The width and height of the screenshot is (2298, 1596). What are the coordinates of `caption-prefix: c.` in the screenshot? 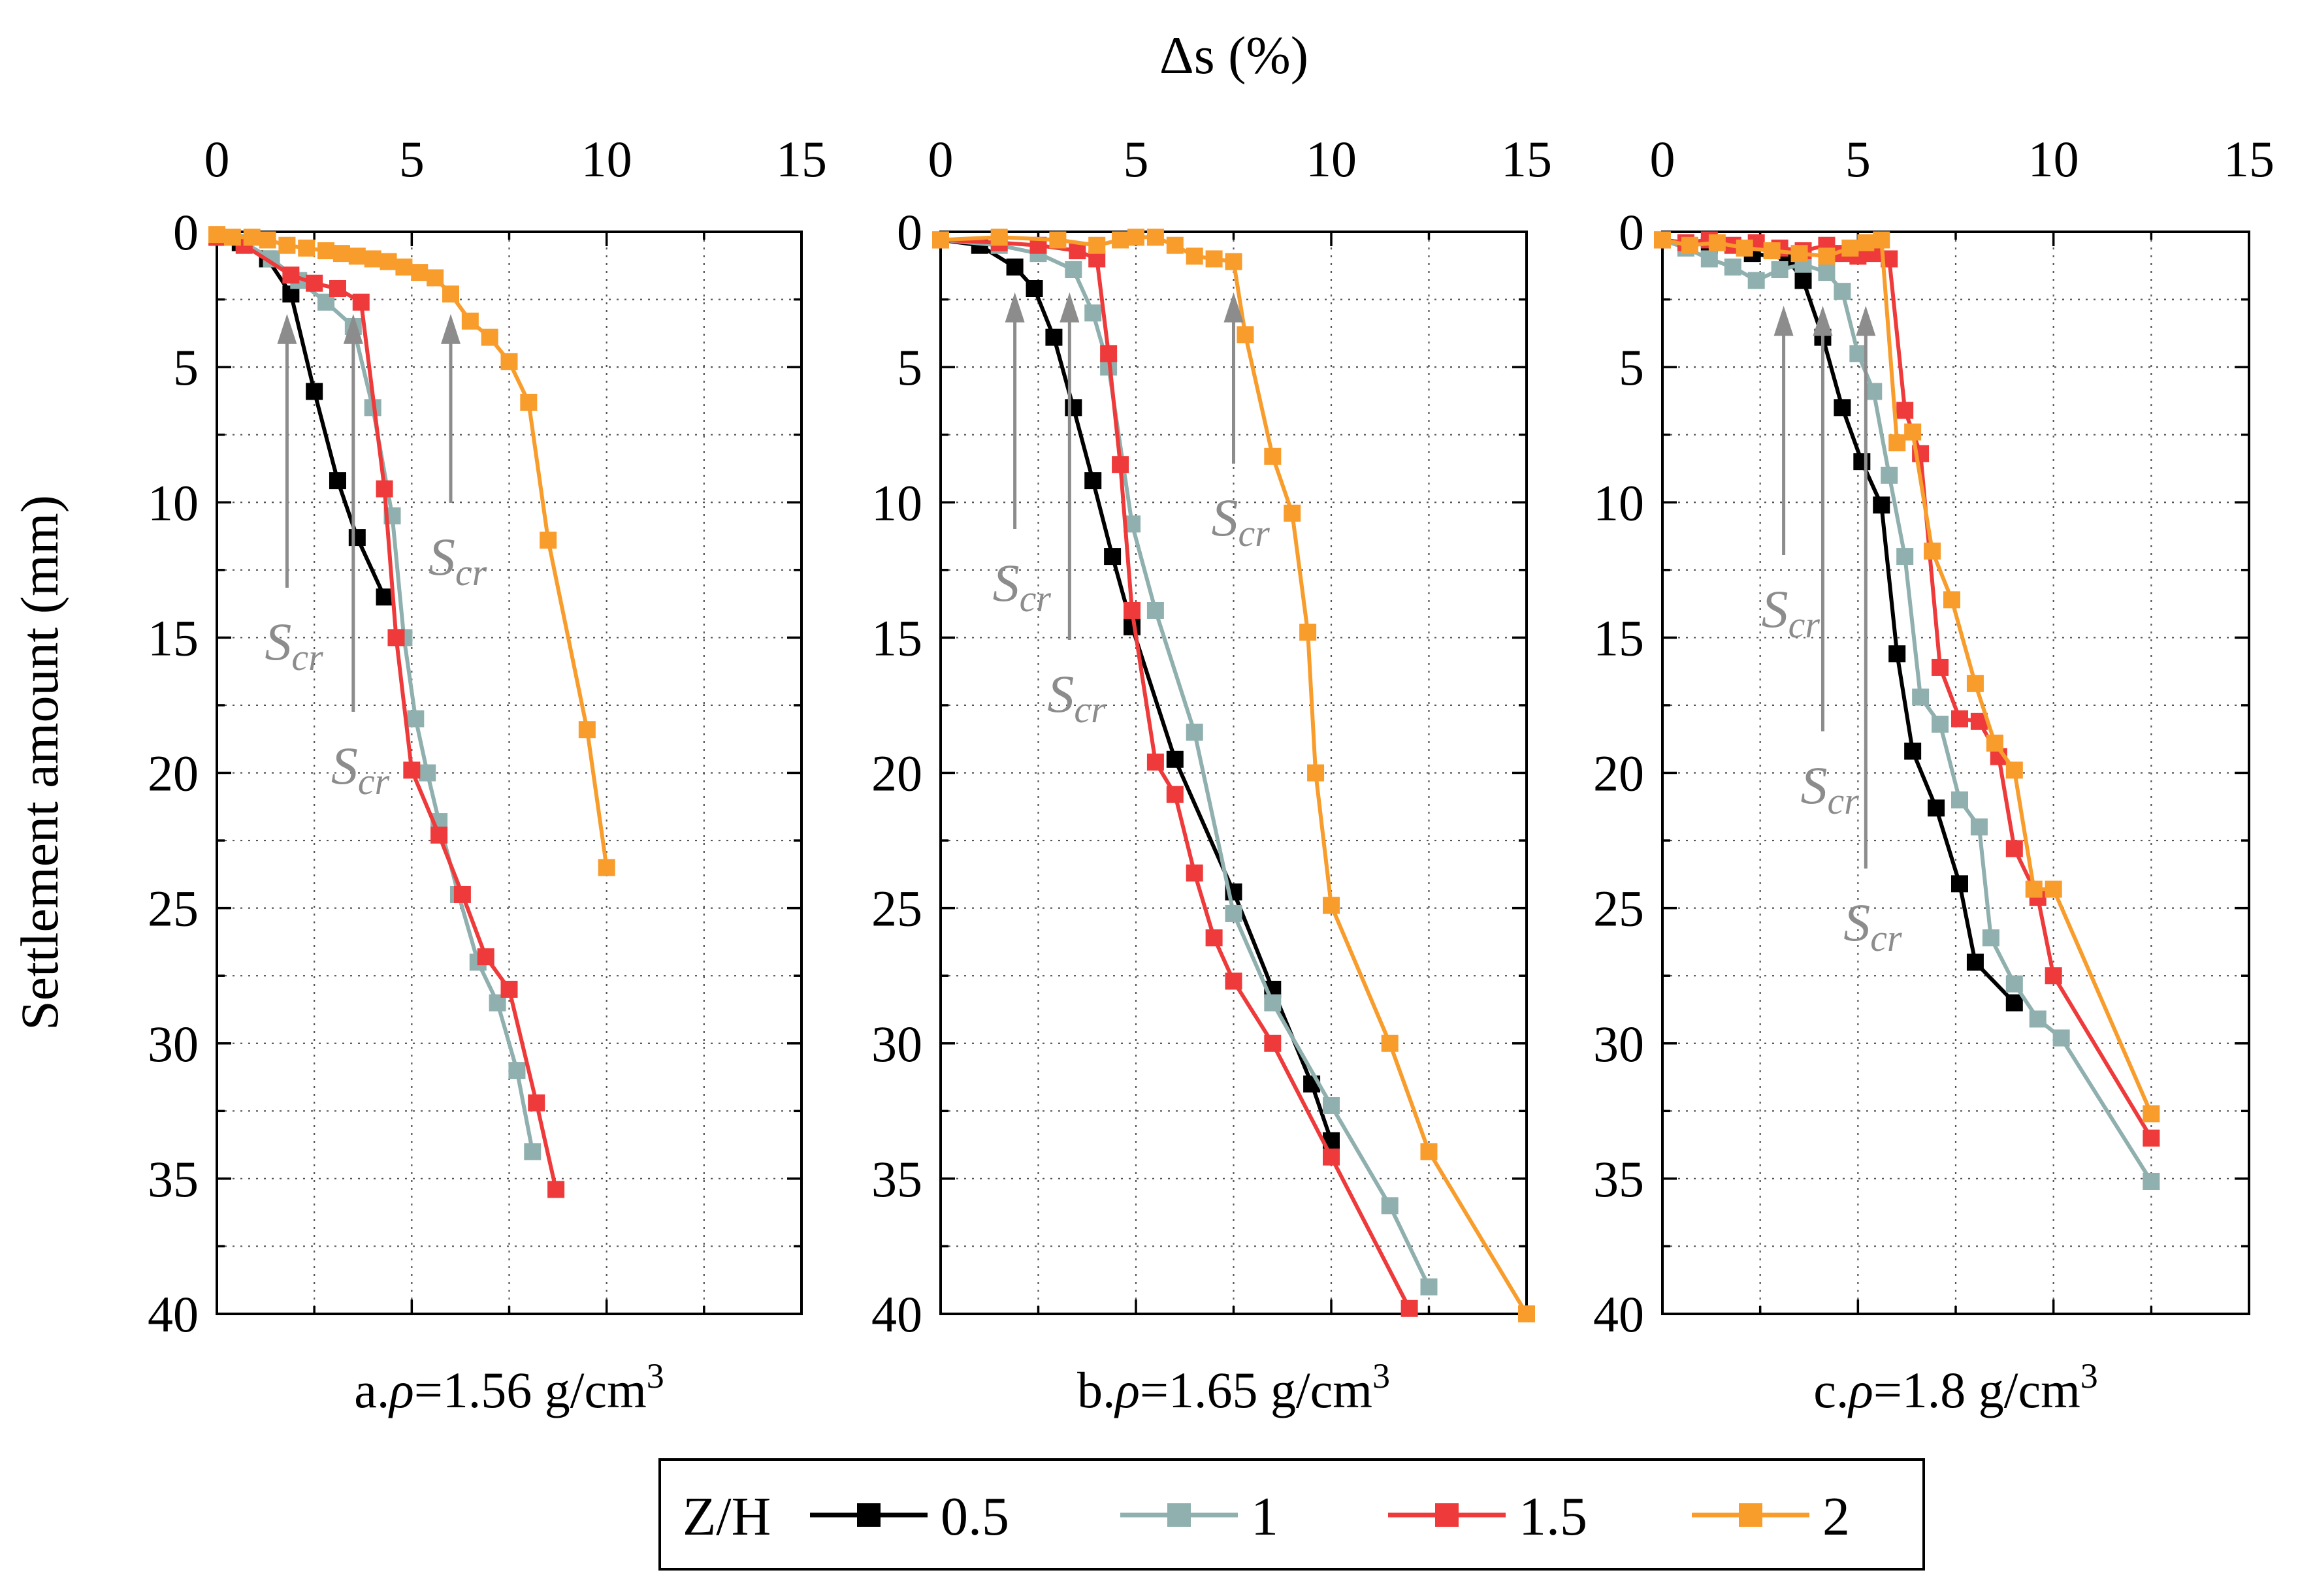 It's located at (1831, 1390).